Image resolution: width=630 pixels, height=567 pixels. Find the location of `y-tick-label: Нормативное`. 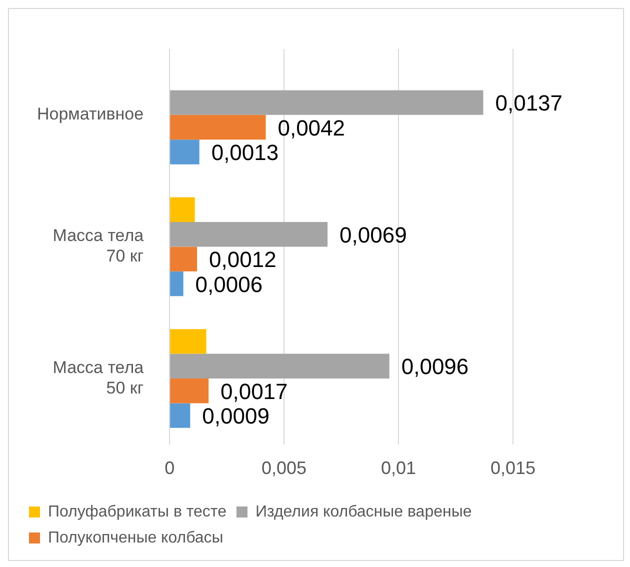

y-tick-label: Нормативное is located at coordinates (90, 114).